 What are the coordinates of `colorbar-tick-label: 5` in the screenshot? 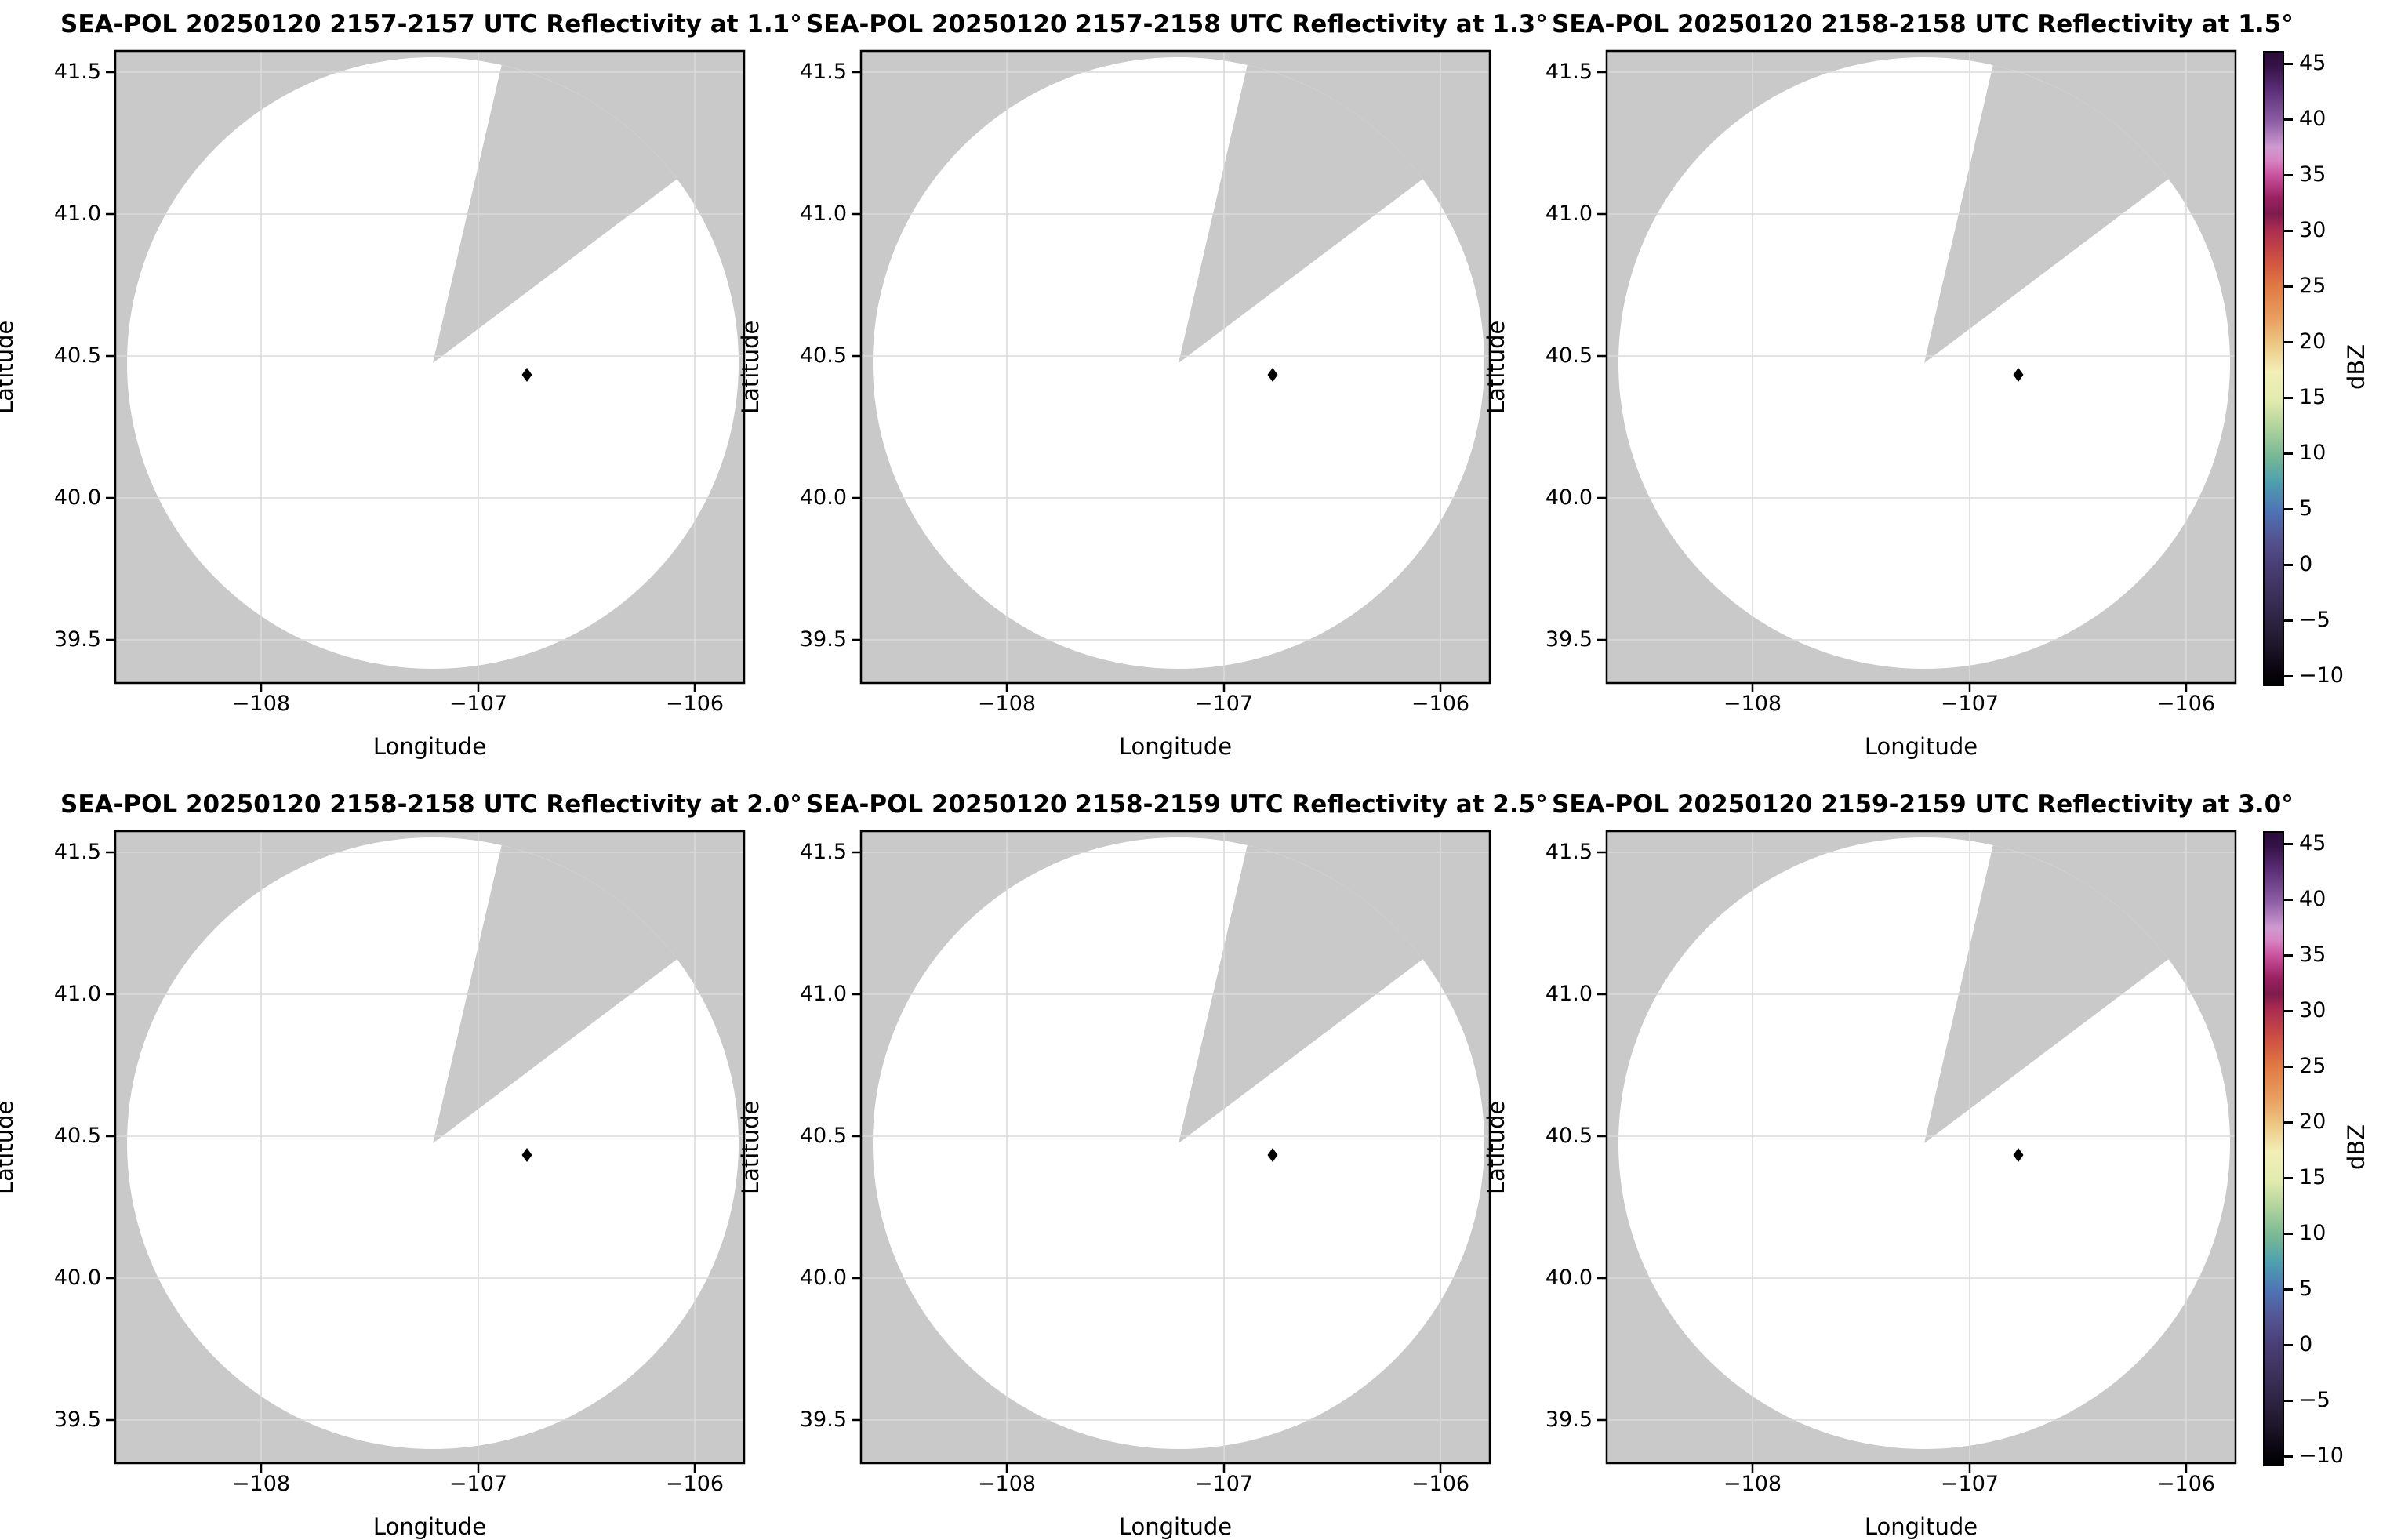 It's located at (2306, 1289).